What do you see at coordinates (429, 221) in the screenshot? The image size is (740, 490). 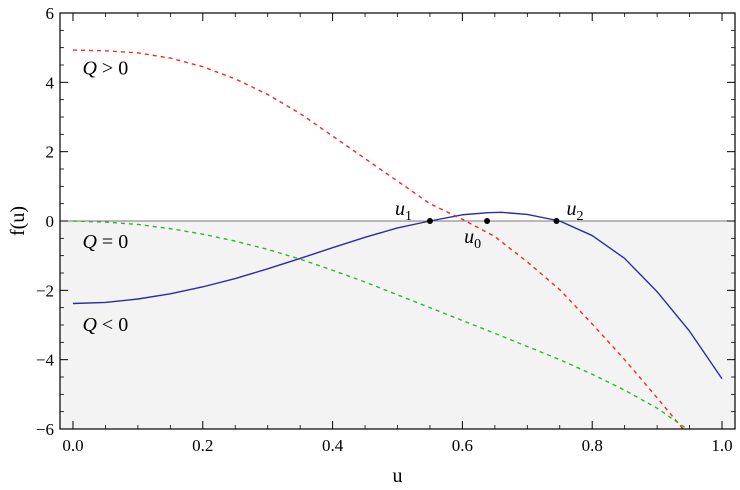 I see `point-u1` at bounding box center [429, 221].